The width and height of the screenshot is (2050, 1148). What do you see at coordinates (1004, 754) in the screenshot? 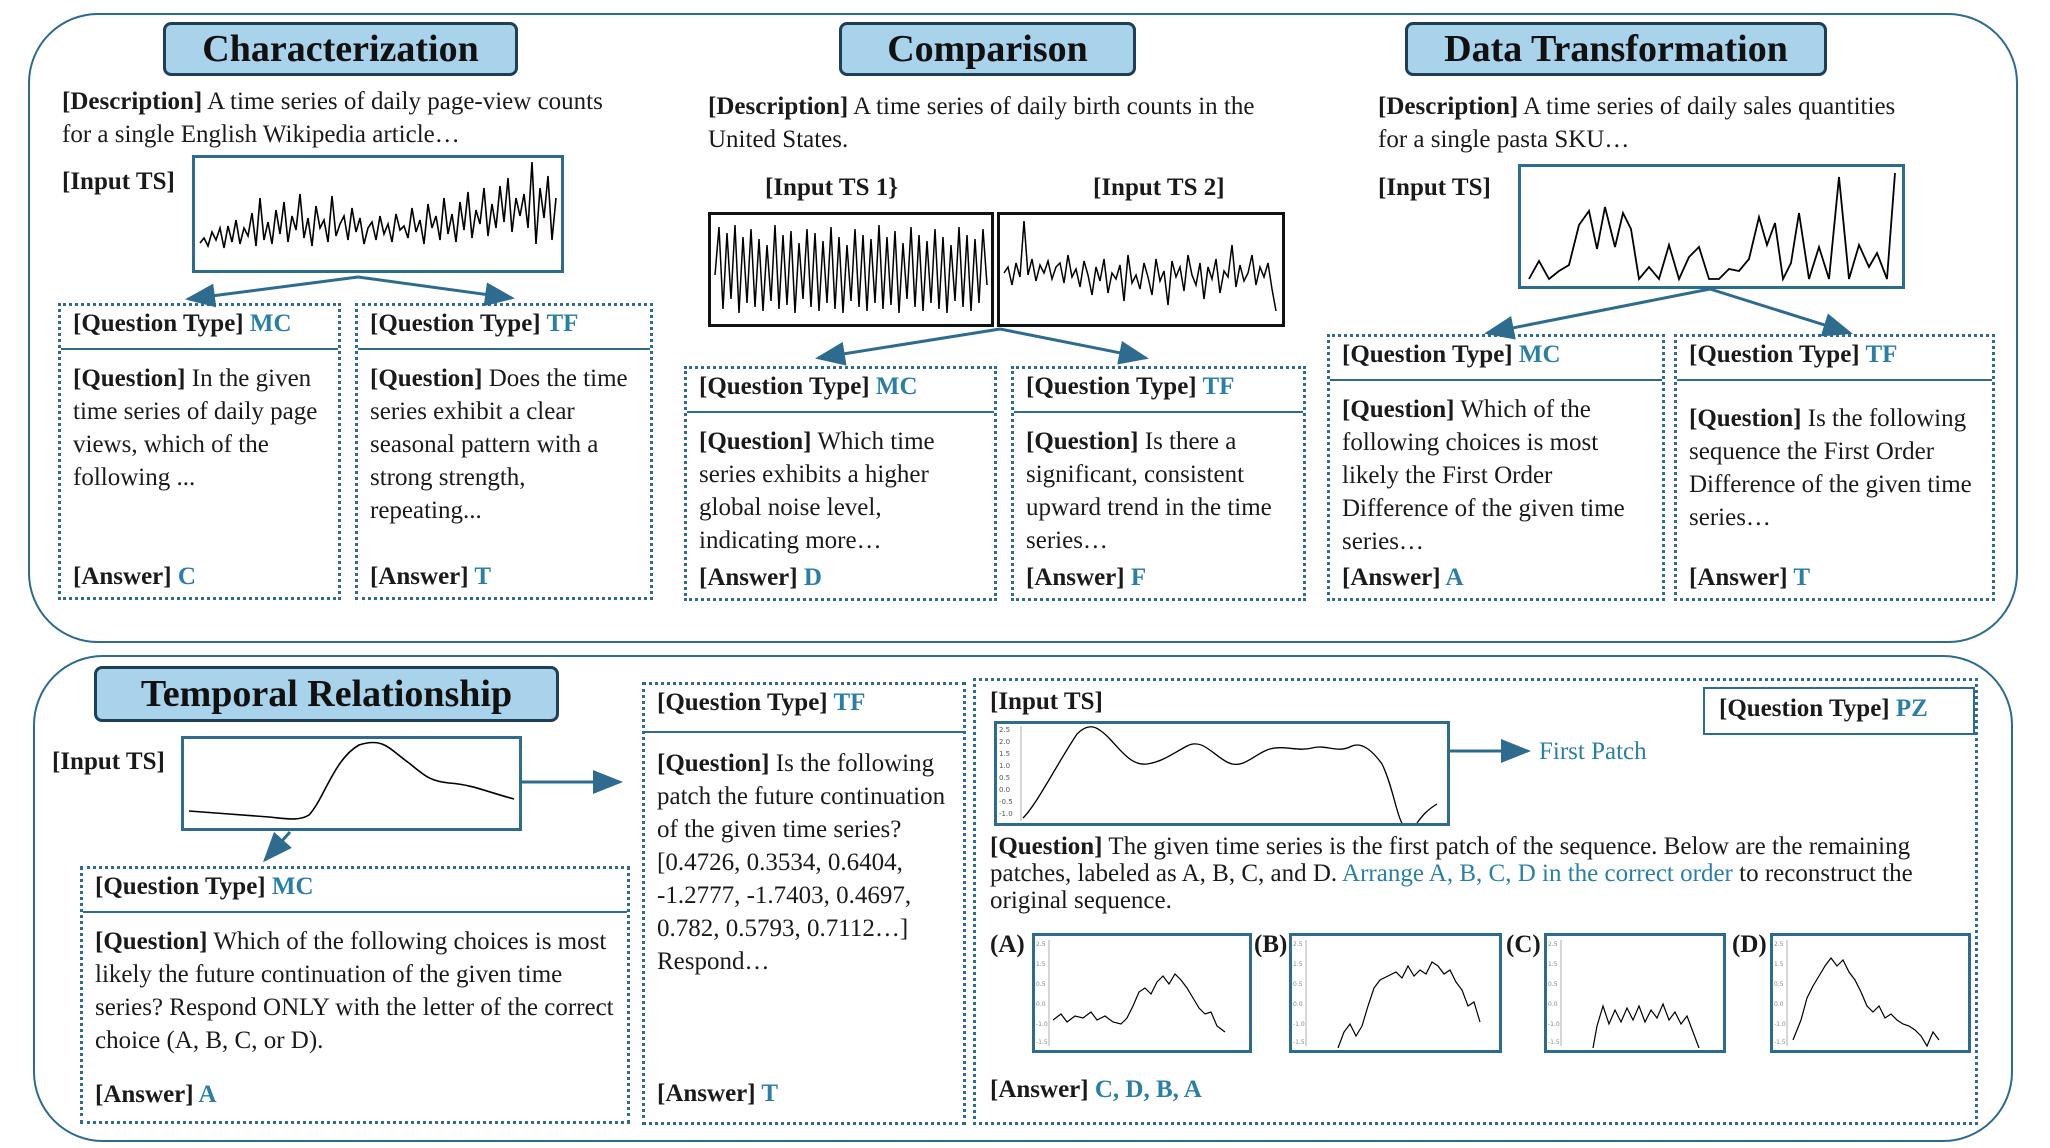
I see `y-tick-label: 1.5` at bounding box center [1004, 754].